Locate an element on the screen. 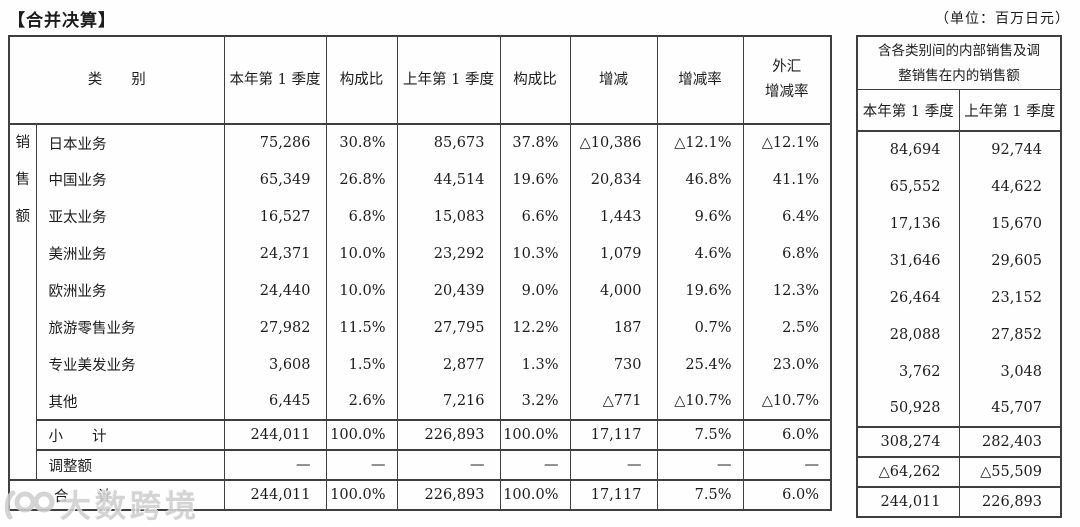  value-cell: 17,117 is located at coordinates (613, 434).